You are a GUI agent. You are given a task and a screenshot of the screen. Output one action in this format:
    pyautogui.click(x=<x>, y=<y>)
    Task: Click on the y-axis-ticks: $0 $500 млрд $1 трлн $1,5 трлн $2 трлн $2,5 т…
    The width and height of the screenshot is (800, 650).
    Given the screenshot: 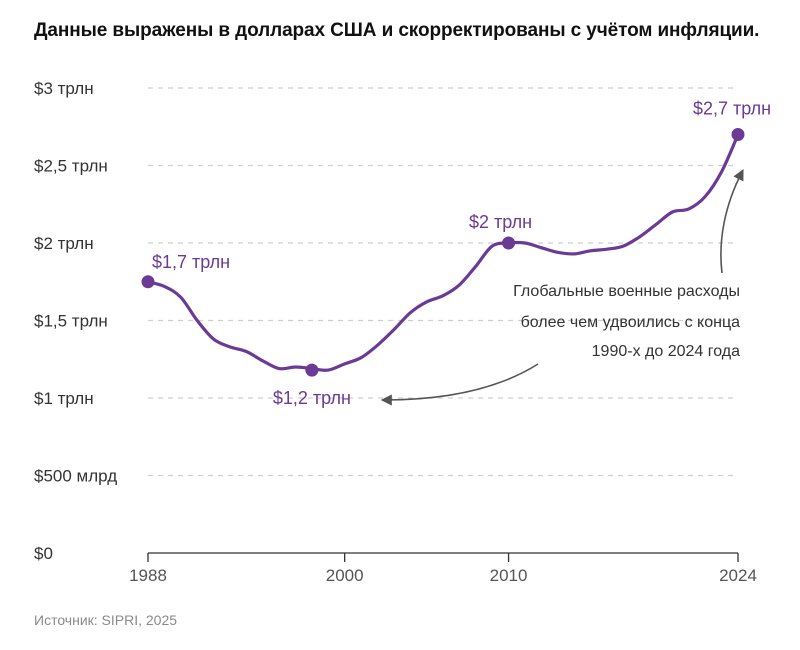 What is the action you would take?
    pyautogui.click(x=75, y=321)
    